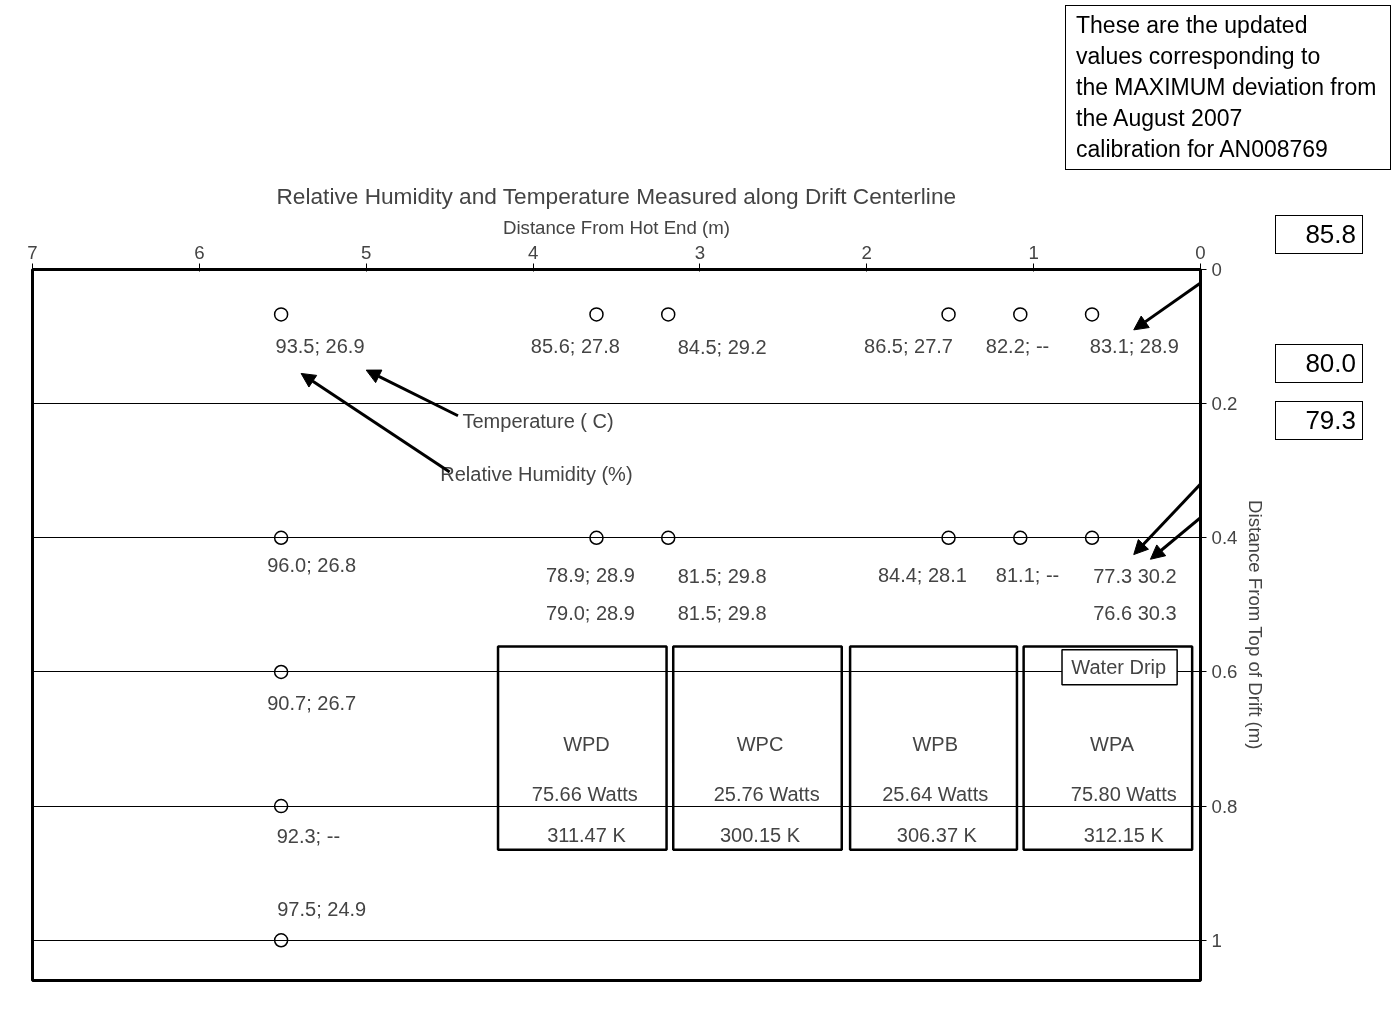 The height and width of the screenshot is (1009, 1393). Describe the element at coordinates (1135, 612) in the screenshot. I see `annotation: 76.6 30.3` at that location.